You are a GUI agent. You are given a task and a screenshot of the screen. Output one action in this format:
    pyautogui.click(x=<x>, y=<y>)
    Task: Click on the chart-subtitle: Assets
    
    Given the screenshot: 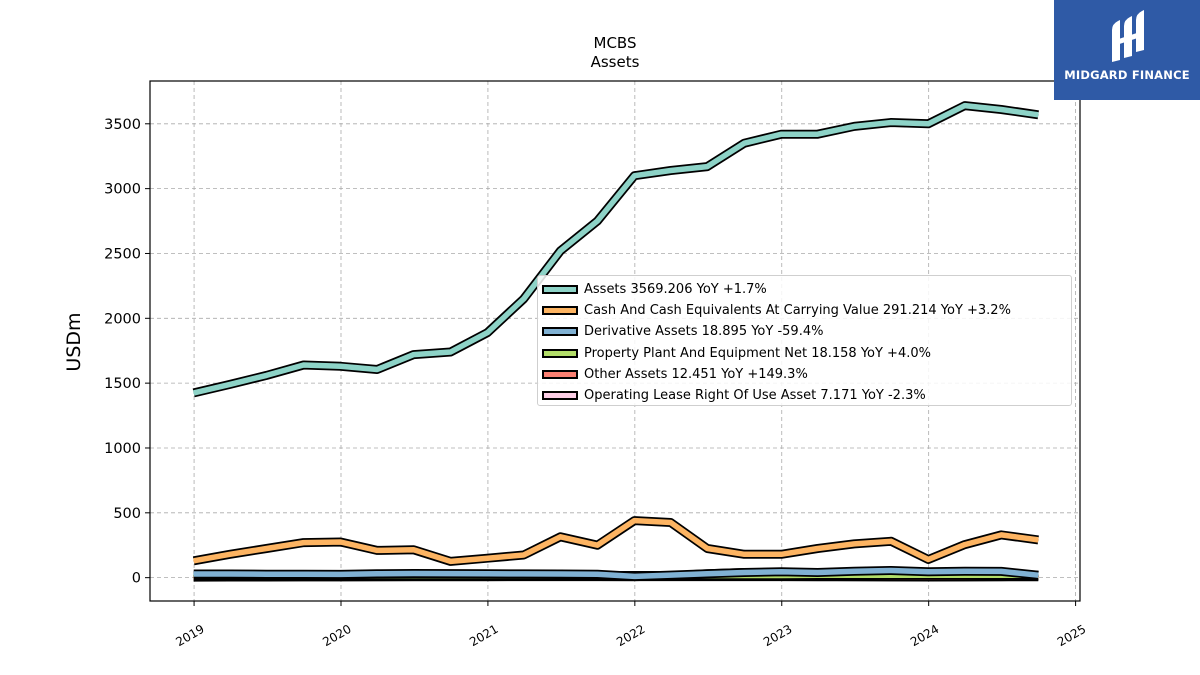 What is the action you would take?
    pyautogui.click(x=615, y=62)
    